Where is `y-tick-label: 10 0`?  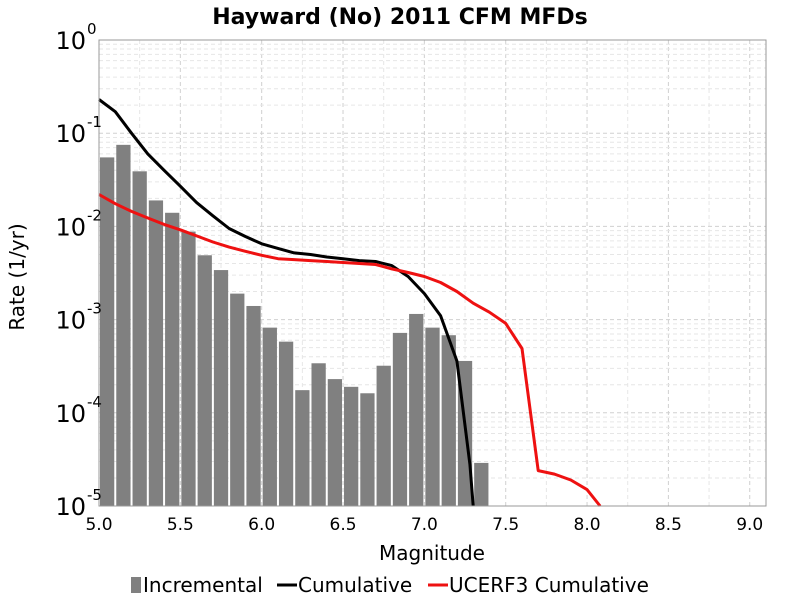 y-tick-label: 10 0 is located at coordinates (75, 37).